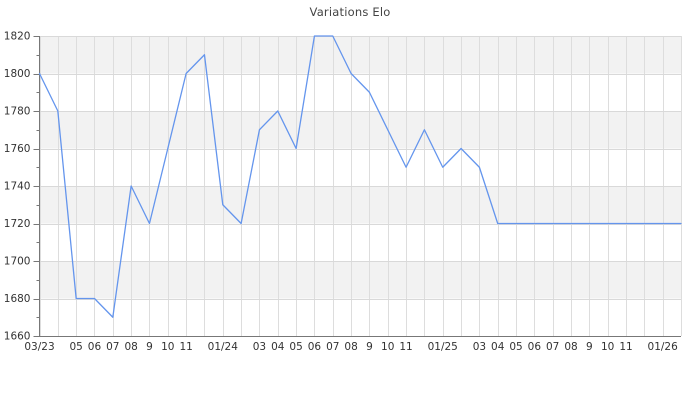 This screenshot has width=700, height=400. I want to click on y-axis-ticks, so click(36, 186).